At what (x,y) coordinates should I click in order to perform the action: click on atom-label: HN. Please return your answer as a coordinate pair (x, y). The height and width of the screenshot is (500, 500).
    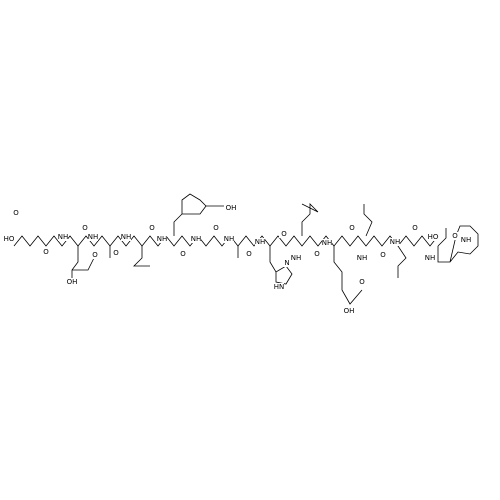
    Looking at the image, I should click on (279, 287).